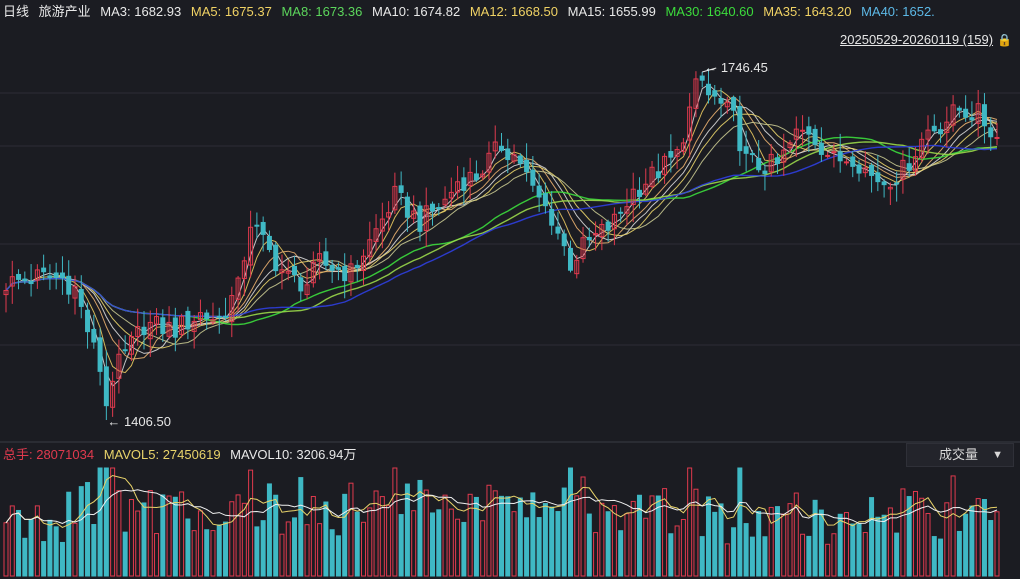 The height and width of the screenshot is (579, 1020). What do you see at coordinates (49, 454) in the screenshot?
I see `total-volume: 总手: 28071034` at bounding box center [49, 454].